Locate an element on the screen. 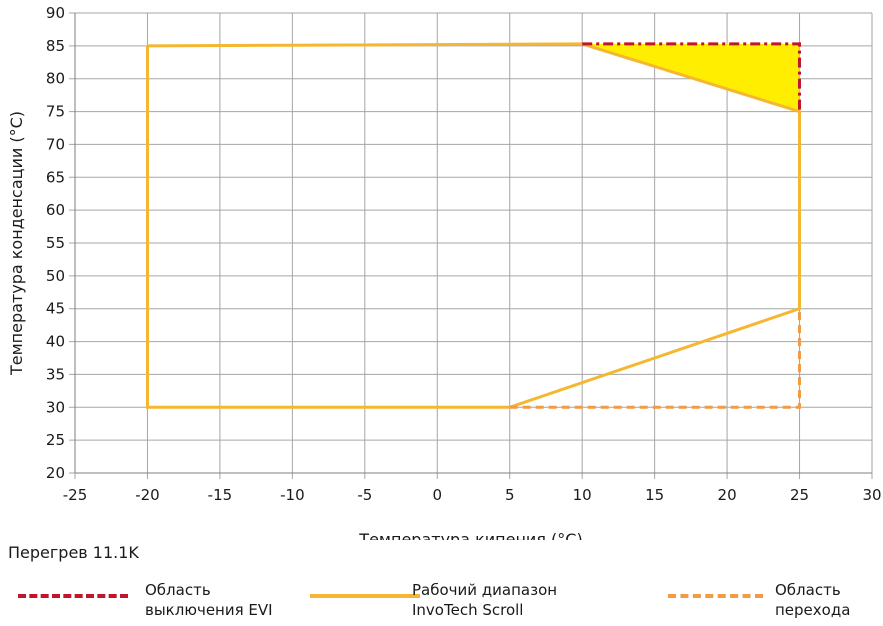 Image resolution: width=883 pixels, height=626 pixels. x-tick-label: 20 is located at coordinates (727, 495).